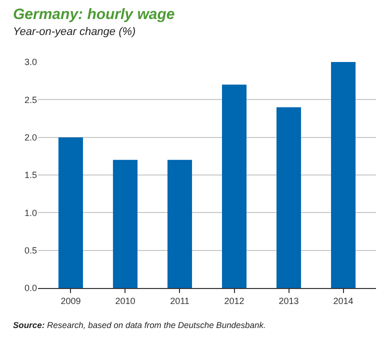  What do you see at coordinates (30, 250) in the screenshot?
I see `y-tick-label: 0.5` at bounding box center [30, 250].